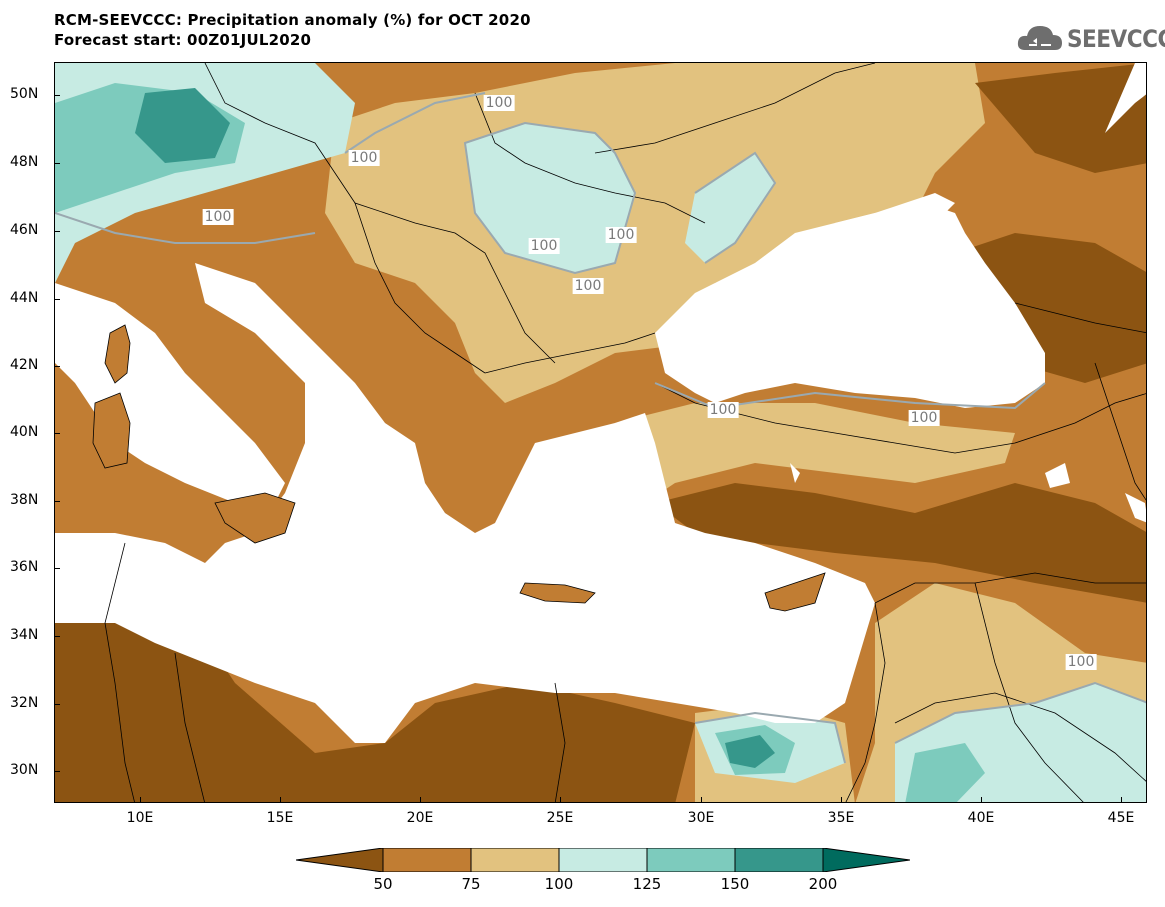 This screenshot has width=1165, height=907. What do you see at coordinates (420, 818) in the screenshot?
I see `x-tick-label: 20E` at bounding box center [420, 818].